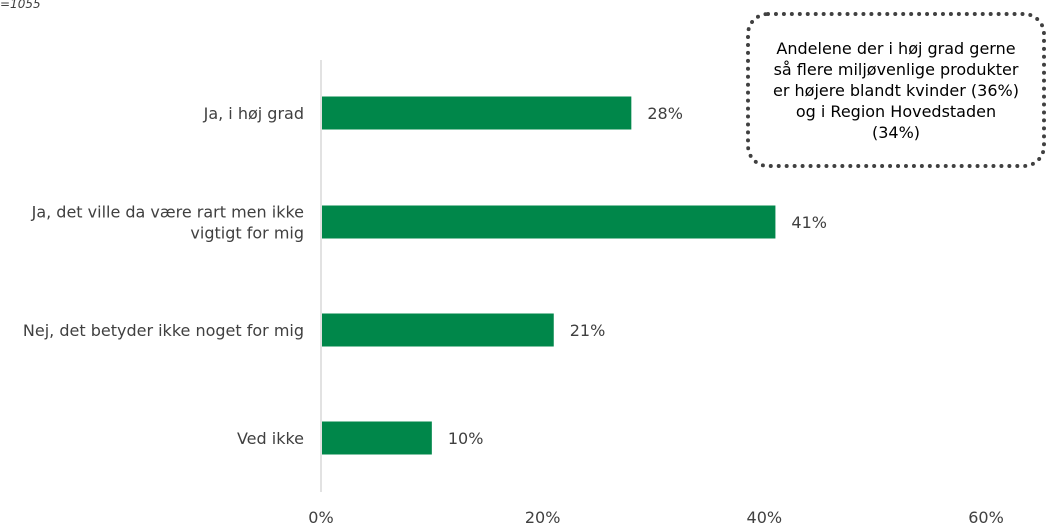 The width and height of the screenshot is (1055, 527). I want to click on category-label: Nej, det betyder ikke noget for mig, so click(163, 330).